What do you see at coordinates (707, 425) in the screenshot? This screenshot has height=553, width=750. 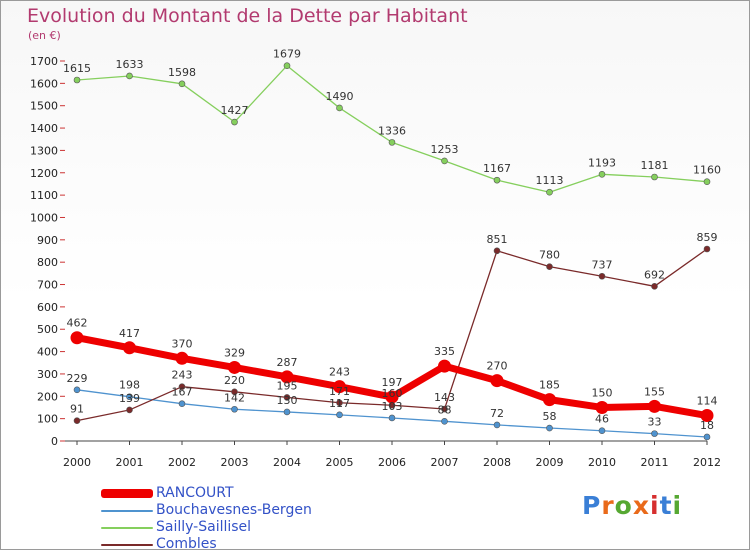 I see `data-label-bouchavesnes-bergen: 18` at bounding box center [707, 425].